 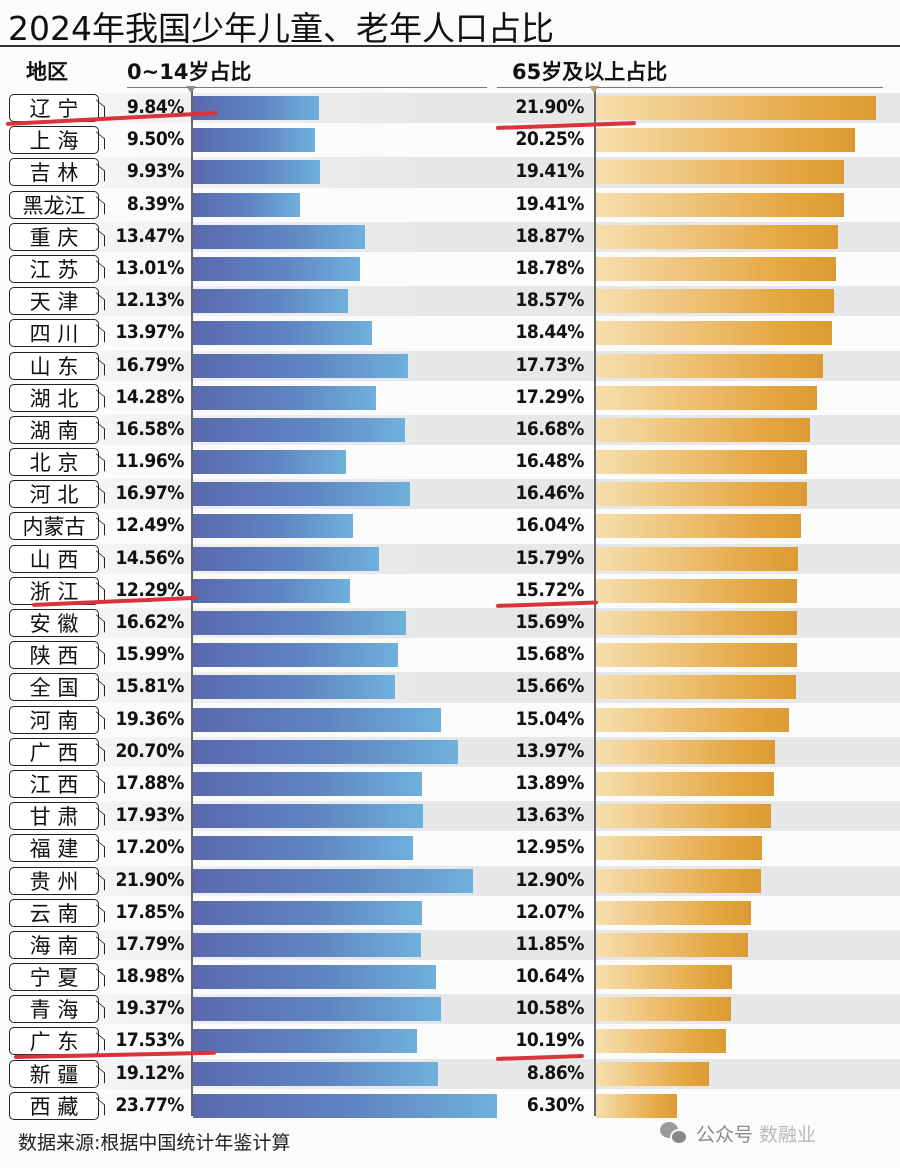 I want to click on chart-row: 安 徽 16.62% 15.69%, so click(x=450, y=623).